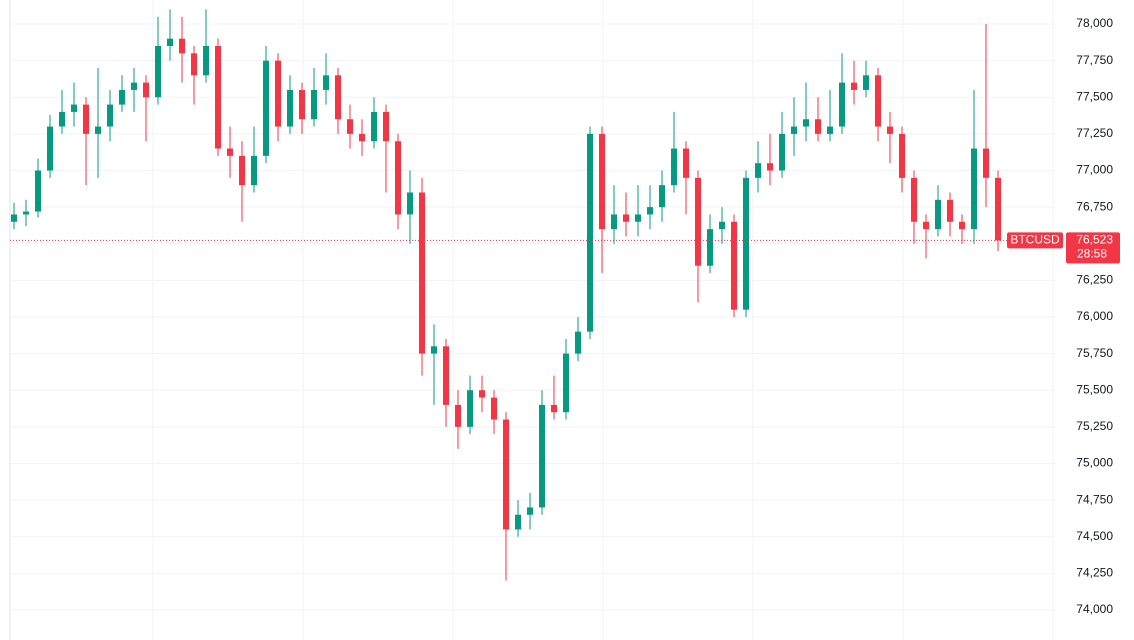 The image size is (1134, 640). Describe the element at coordinates (1094, 60) in the screenshot. I see `y-tick-label: 77,750` at that location.